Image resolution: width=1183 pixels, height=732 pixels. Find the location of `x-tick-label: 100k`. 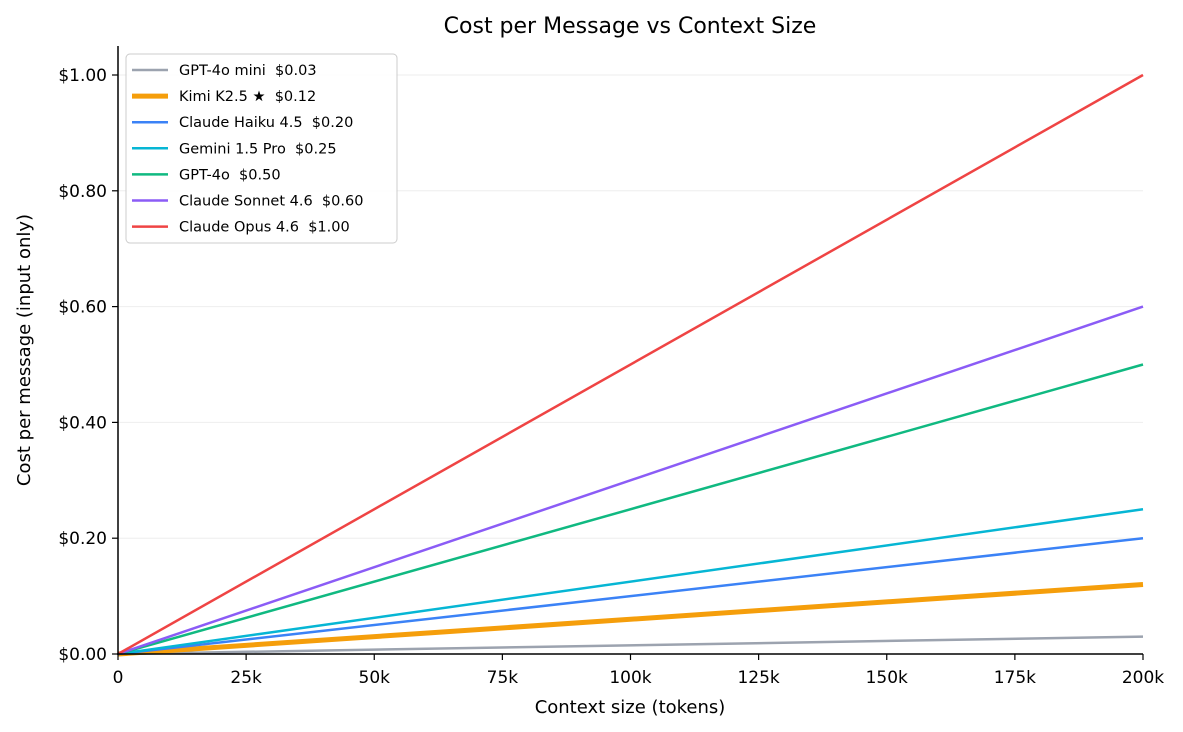

x-tick-label: 100k is located at coordinates (630, 678).